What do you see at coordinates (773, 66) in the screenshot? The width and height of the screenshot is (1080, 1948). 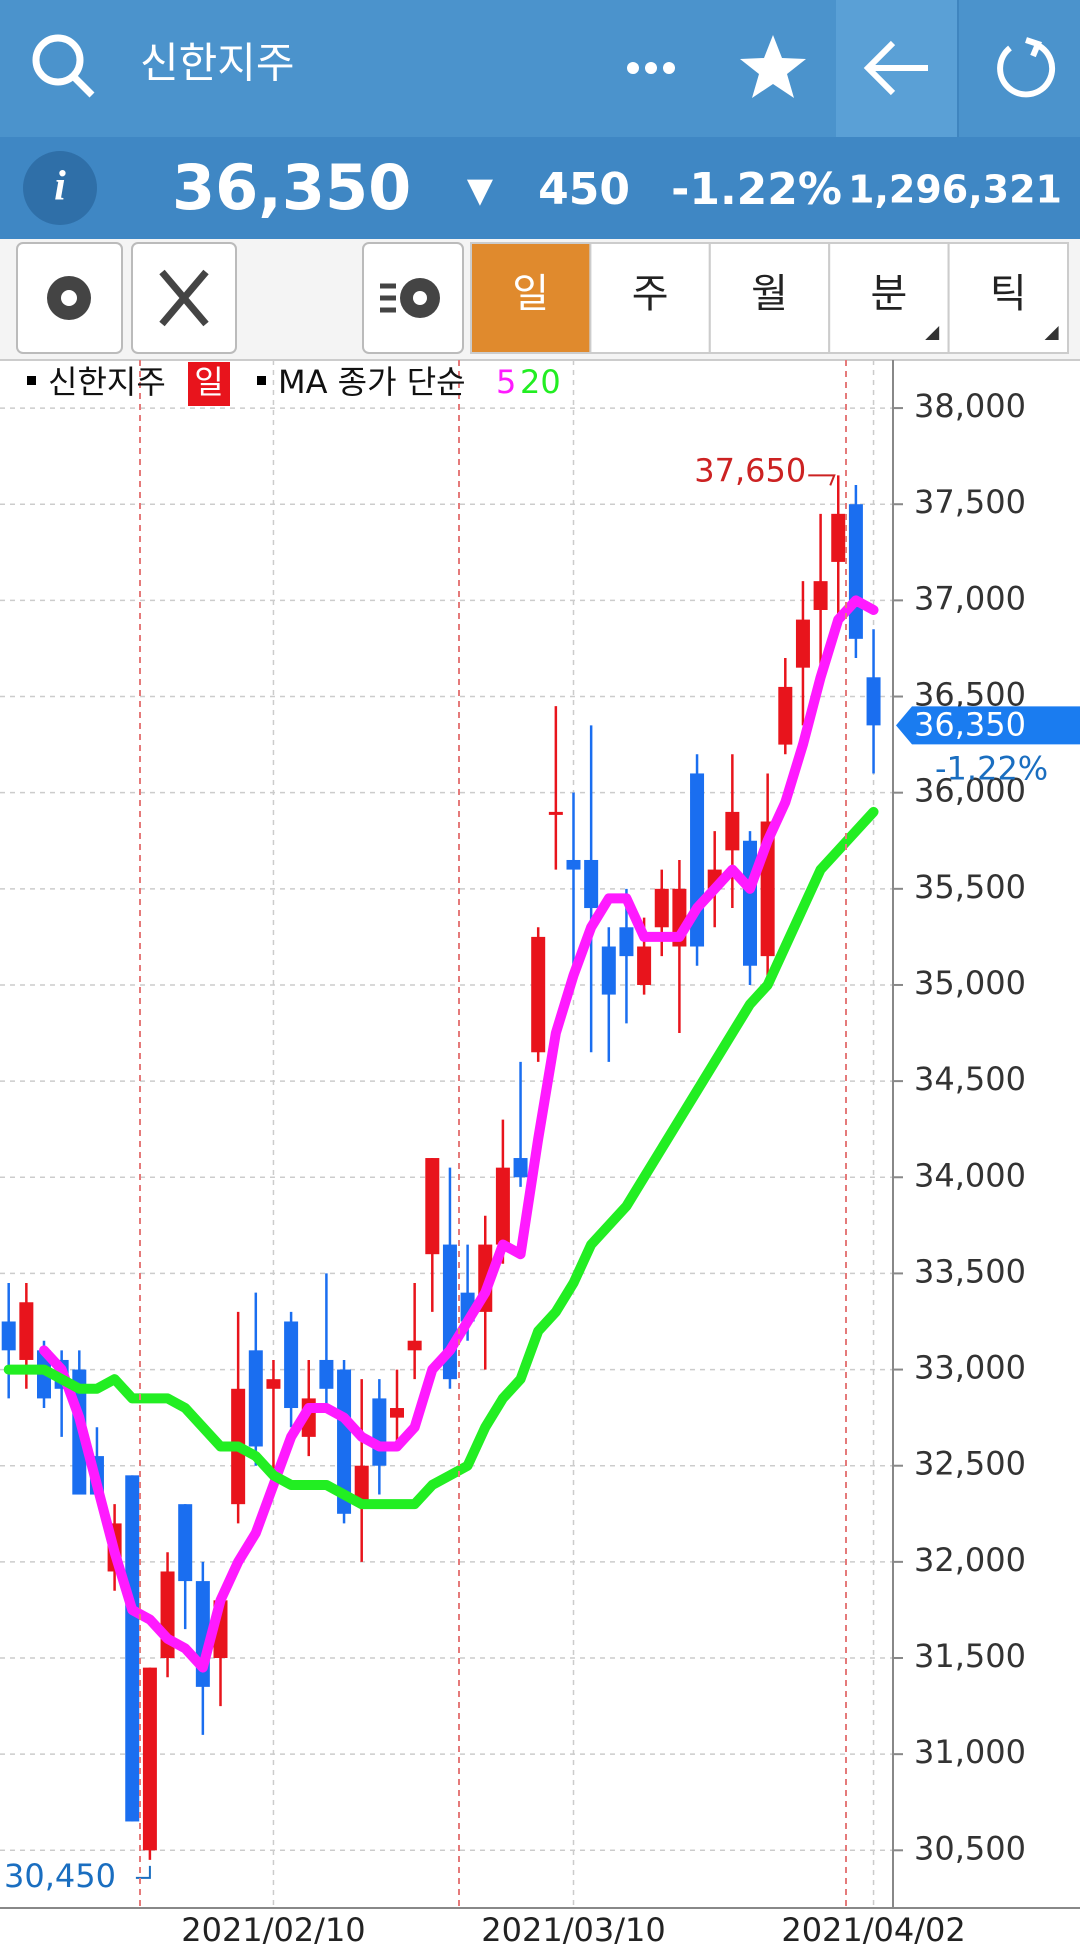 I see `star-icon` at bounding box center [773, 66].